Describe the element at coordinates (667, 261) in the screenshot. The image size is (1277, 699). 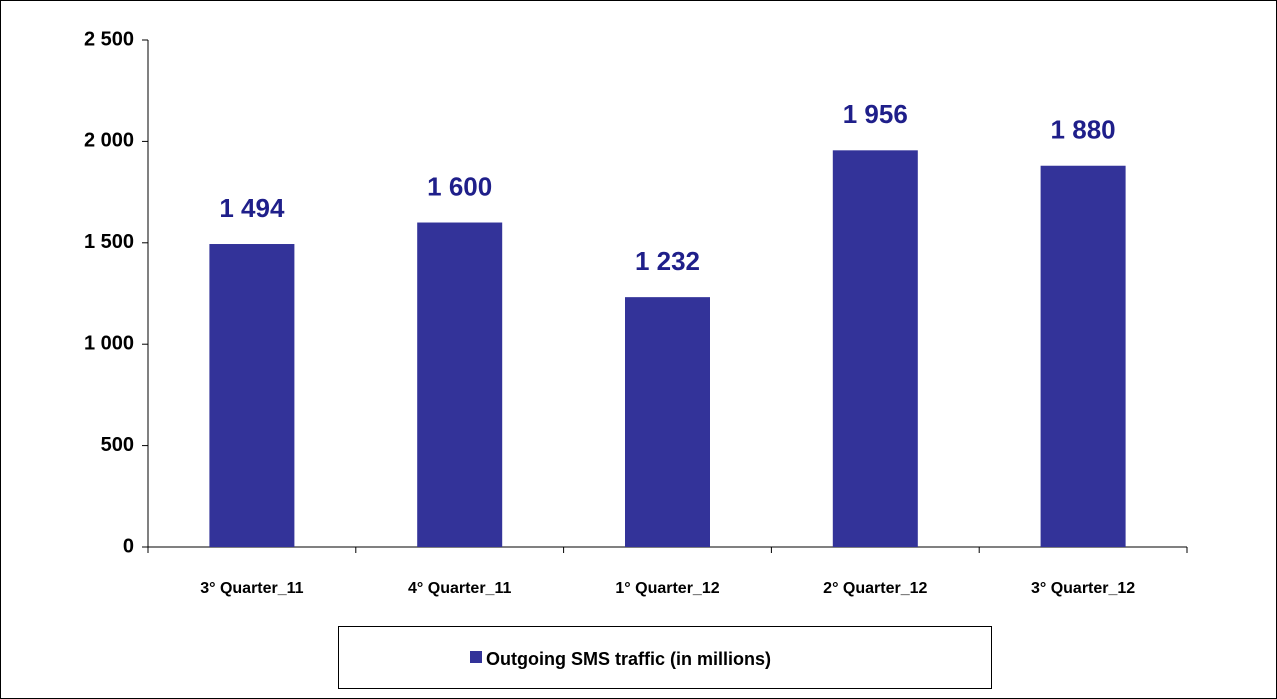
I see `value-label: 1 232` at that location.